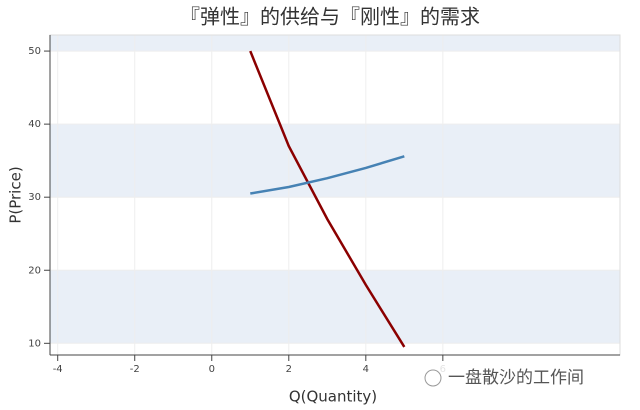  I want to click on y-tick-label: 10, so click(34, 343).